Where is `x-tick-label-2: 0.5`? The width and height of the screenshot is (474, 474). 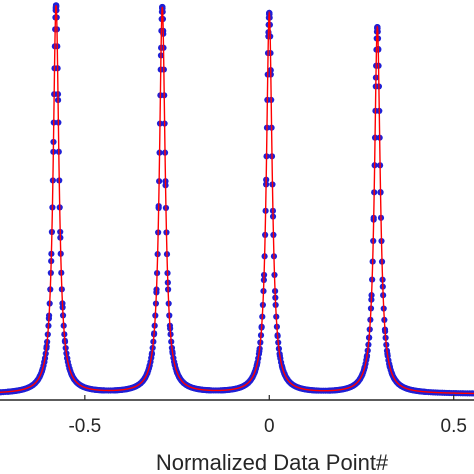 x-tick-label-2: 0.5 is located at coordinates (454, 426).